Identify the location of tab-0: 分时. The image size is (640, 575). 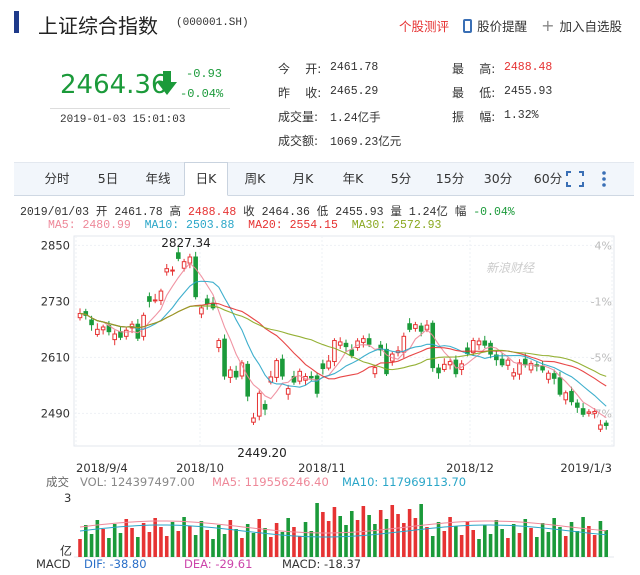
(57, 178).